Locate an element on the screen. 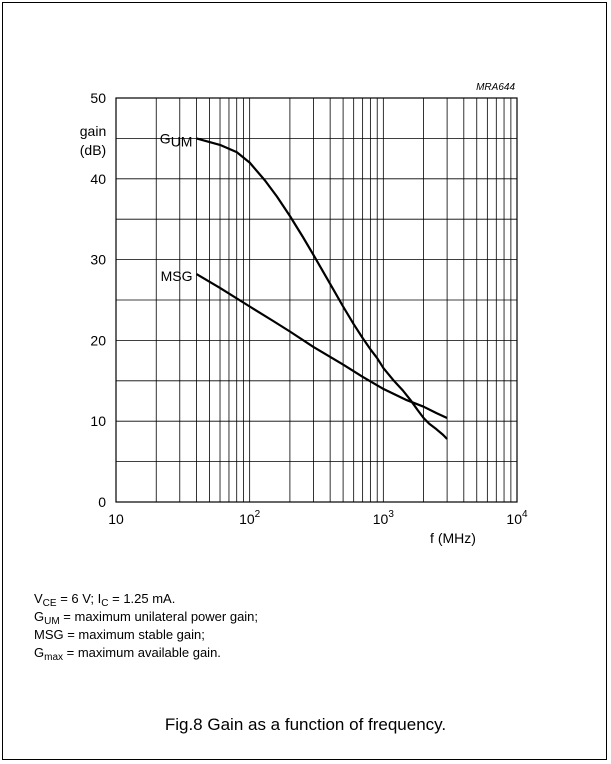  series-line-msg is located at coordinates (321, 346).